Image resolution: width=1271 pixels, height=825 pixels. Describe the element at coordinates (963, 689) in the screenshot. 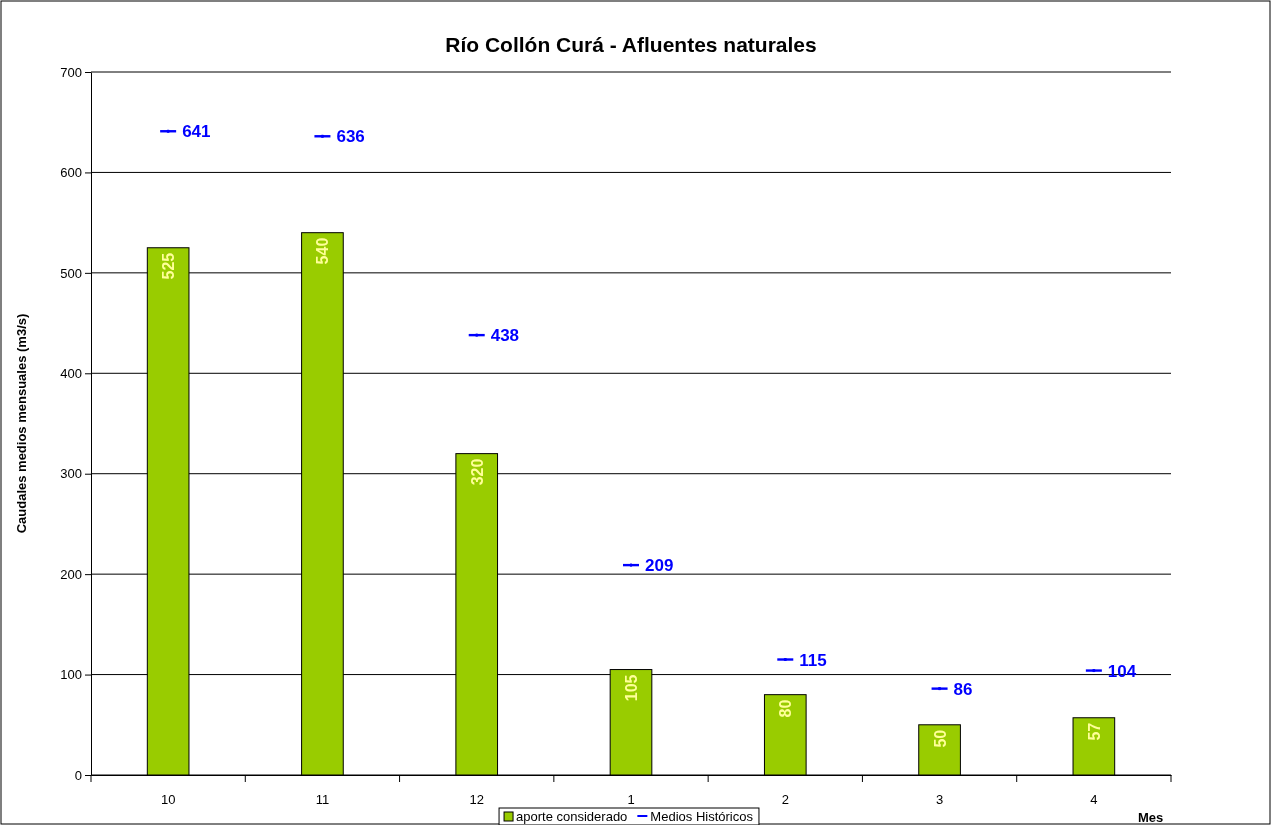

I see `data-label: 86` at that location.